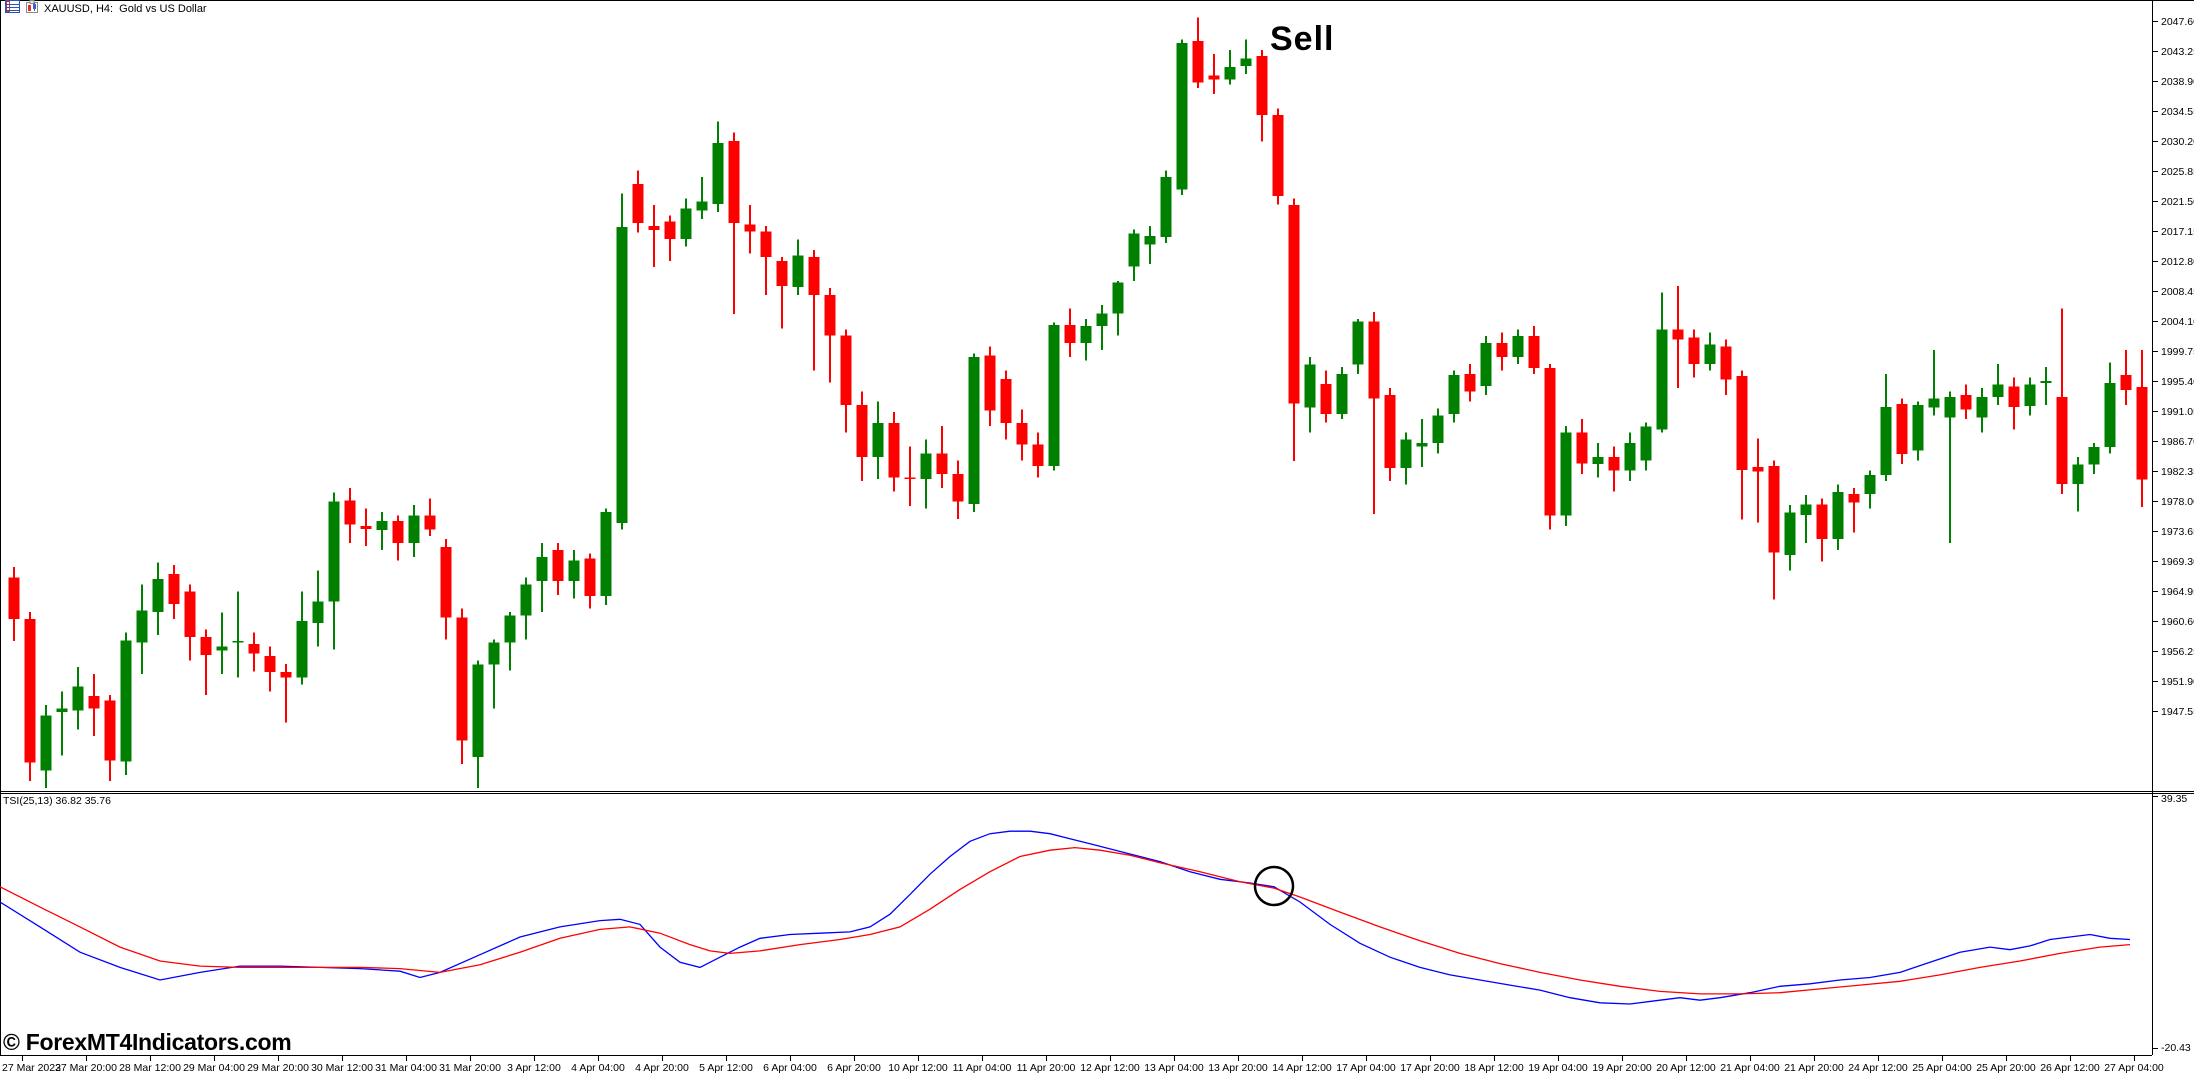 The image size is (2194, 1079). Describe the element at coordinates (125, 9) in the screenshot. I see `chart-title: XAUUSD, H4: Gold vs US Dollar` at that location.